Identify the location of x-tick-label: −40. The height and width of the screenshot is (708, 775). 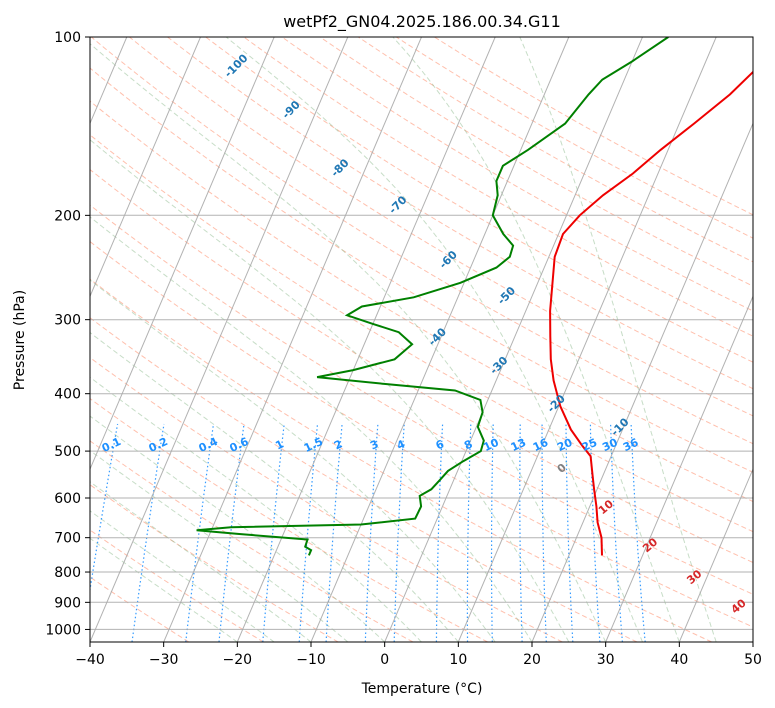
(90, 660).